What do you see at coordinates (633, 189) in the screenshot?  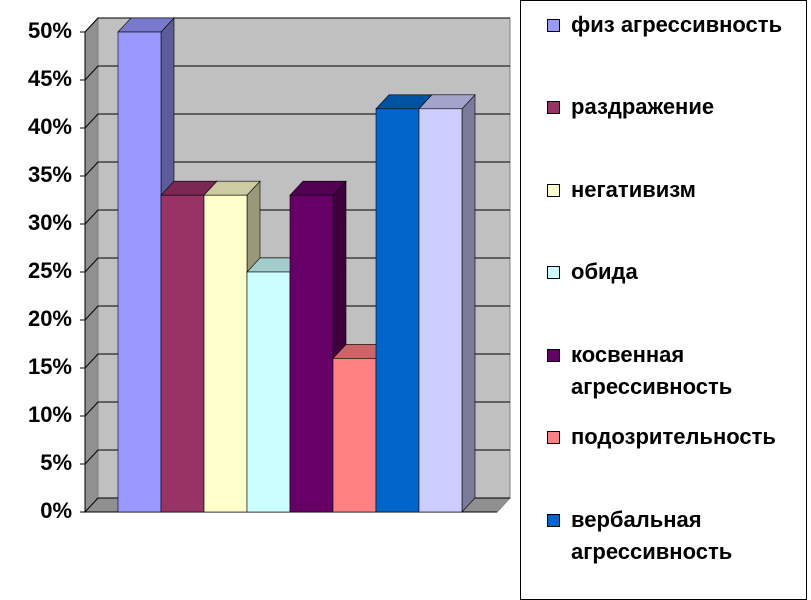 I see `legend-label: негативизм` at bounding box center [633, 189].